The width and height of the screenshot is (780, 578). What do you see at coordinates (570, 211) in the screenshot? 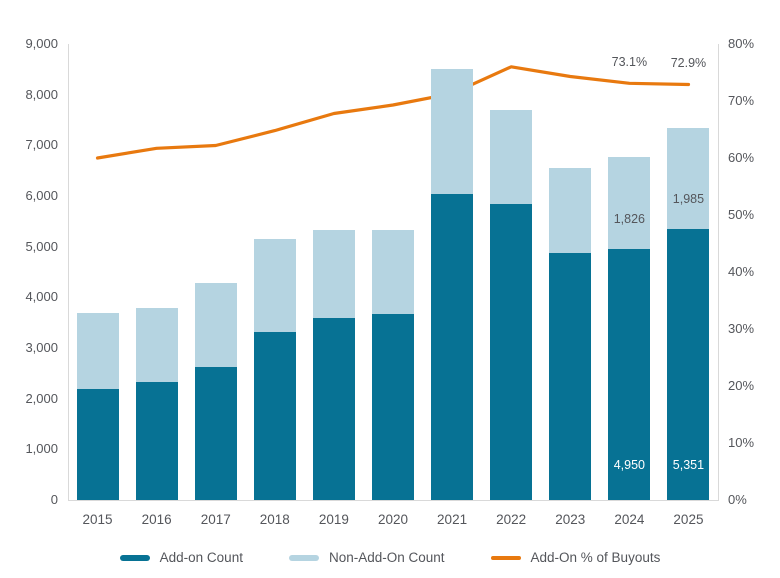
I see `bar-non-addon-2023` at bounding box center [570, 211].